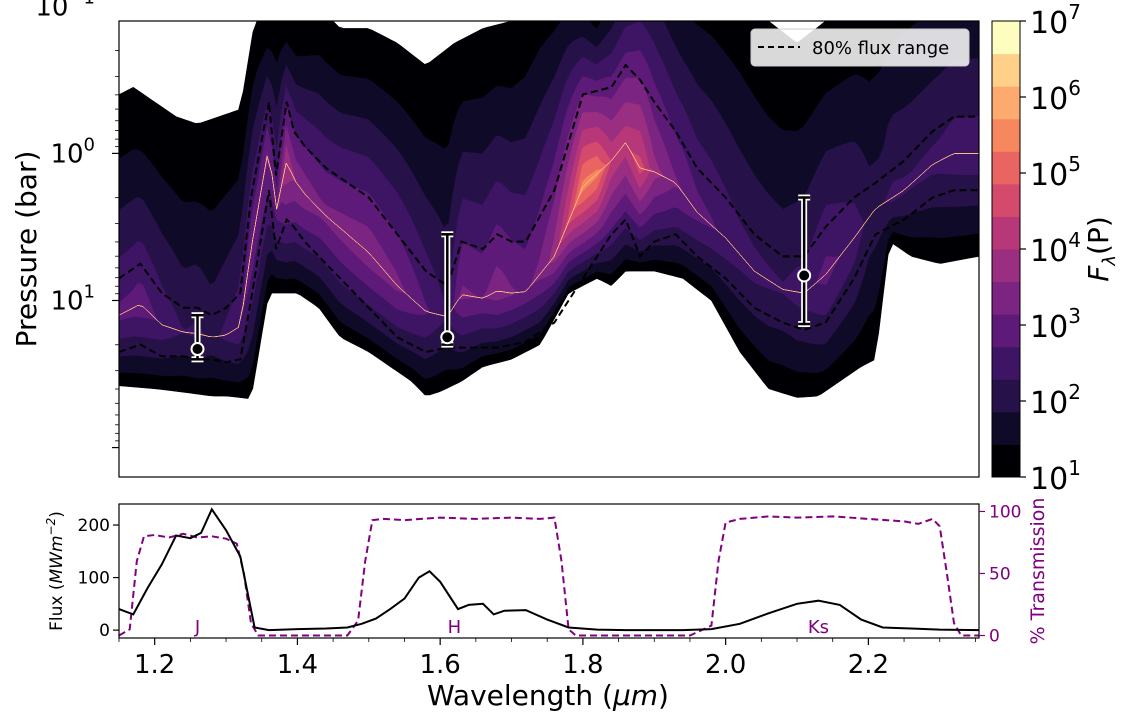 The image size is (1125, 723). Describe the element at coordinates (663, 695) in the screenshot. I see `wavelength-axis-label-end: )` at that location.